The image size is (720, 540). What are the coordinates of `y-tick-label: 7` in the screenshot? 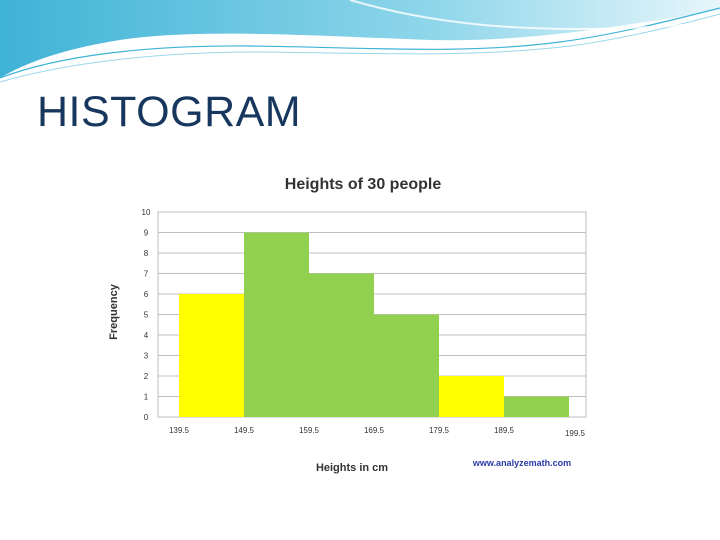 It's located at (146, 274).